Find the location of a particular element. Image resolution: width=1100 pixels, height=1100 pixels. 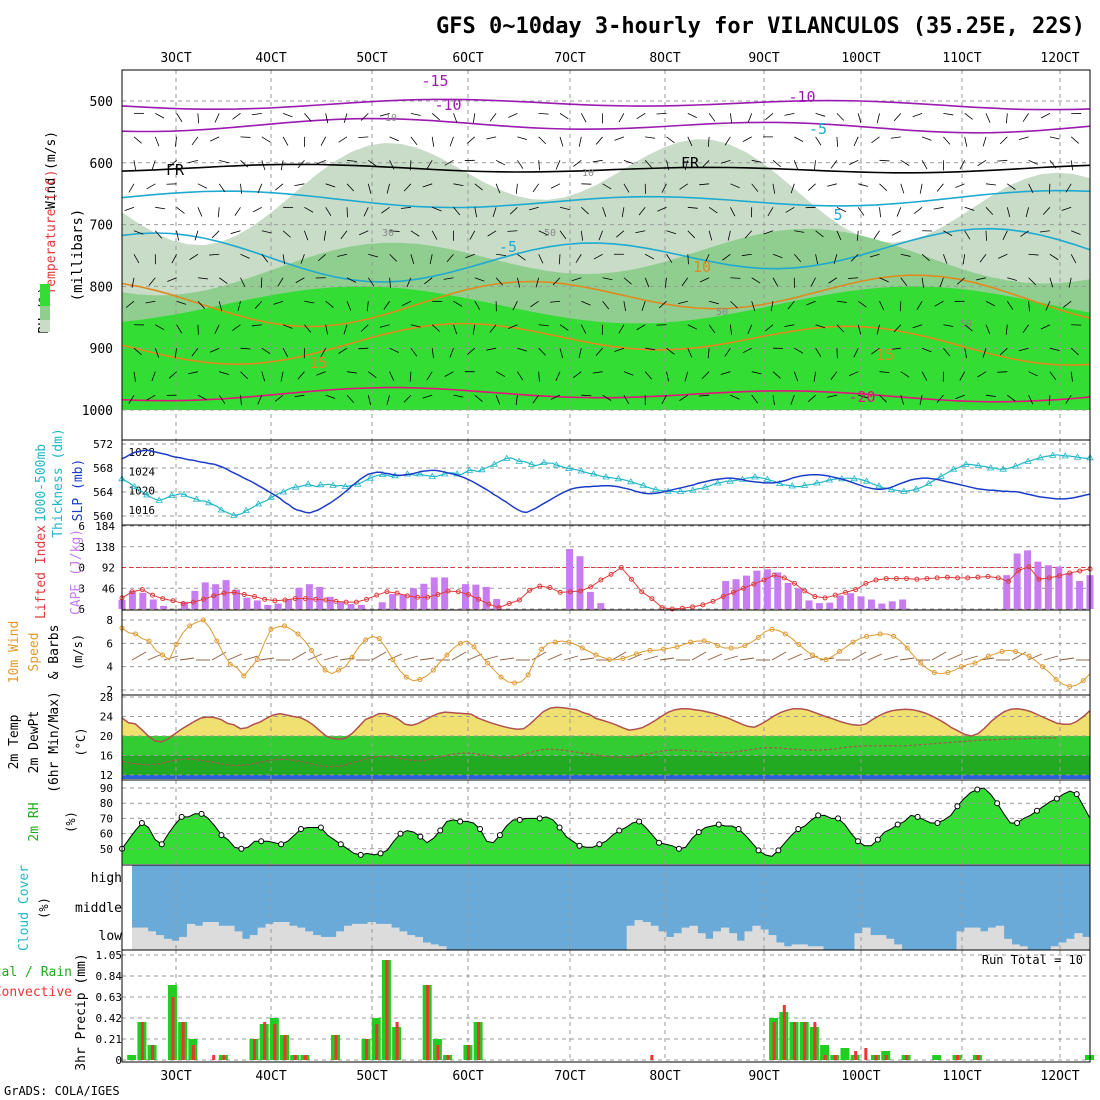

contour-label: -10 is located at coordinates (447, 105).